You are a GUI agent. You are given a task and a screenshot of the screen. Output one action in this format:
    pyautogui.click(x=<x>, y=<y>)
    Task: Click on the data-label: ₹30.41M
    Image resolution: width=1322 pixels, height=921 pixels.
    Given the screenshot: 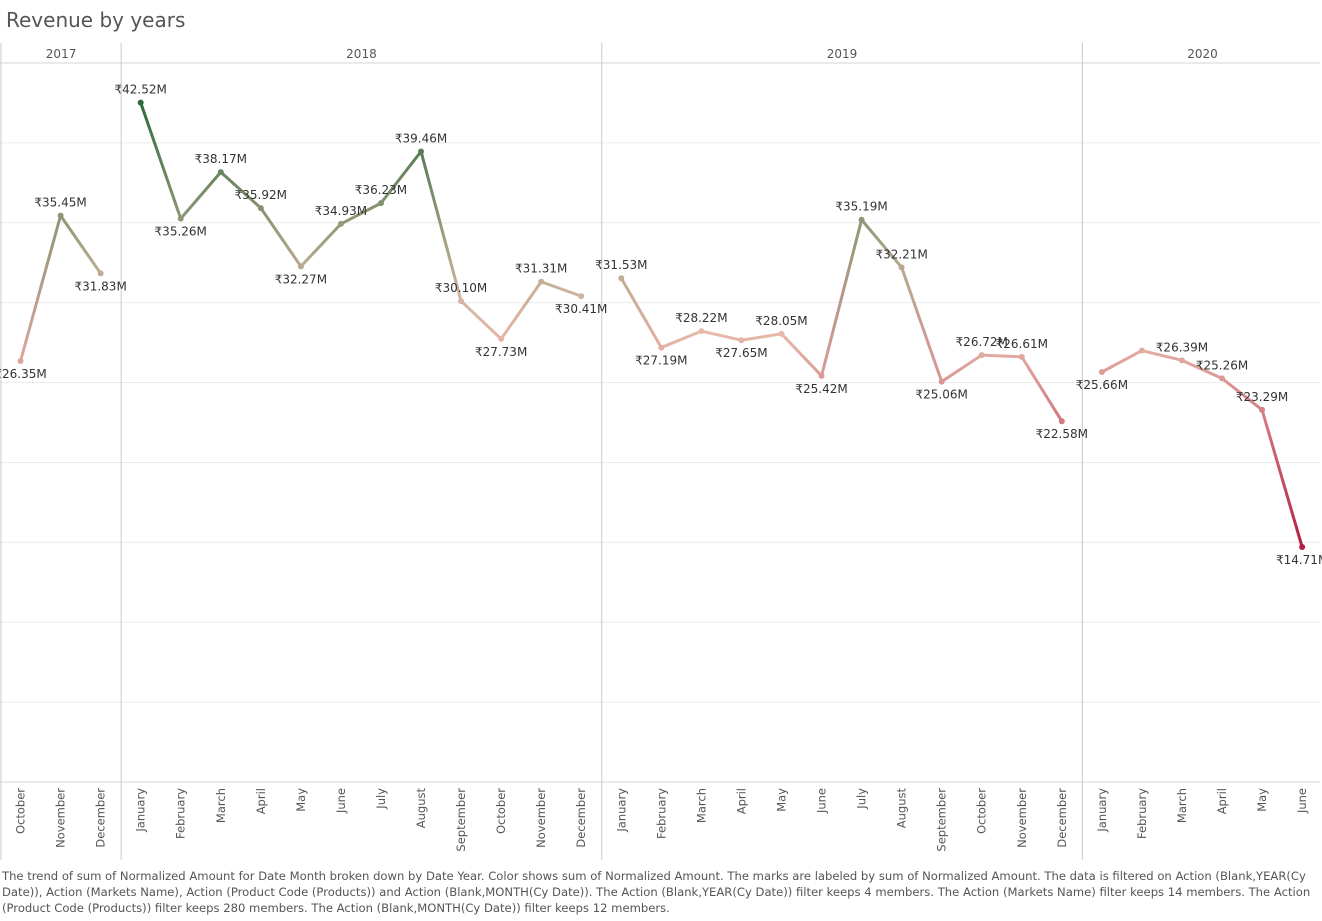 What is the action you would take?
    pyautogui.click(x=581, y=309)
    